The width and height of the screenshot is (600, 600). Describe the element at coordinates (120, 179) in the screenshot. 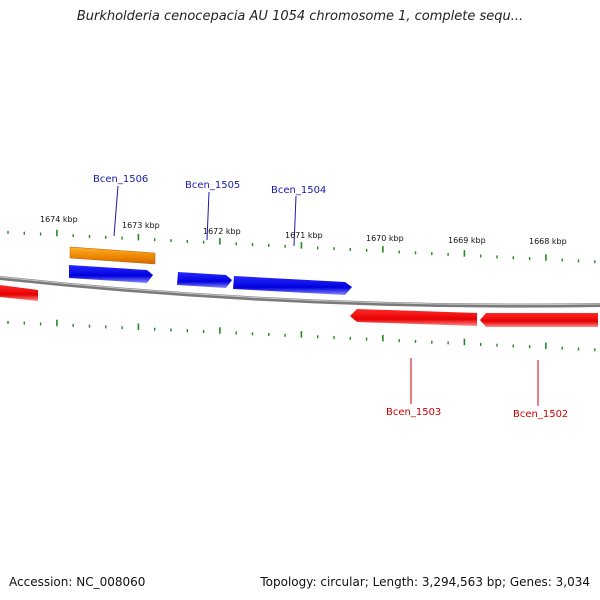

I see `gene-label-bcen-1506: Bcen_1506` at that location.